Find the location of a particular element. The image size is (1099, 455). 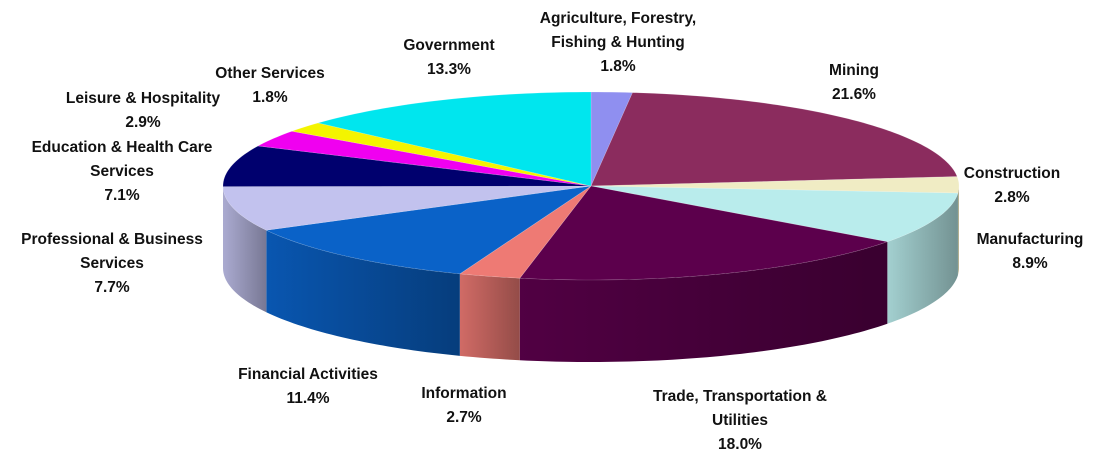

slice-label-2: Construction 2.8% is located at coordinates (1012, 185).